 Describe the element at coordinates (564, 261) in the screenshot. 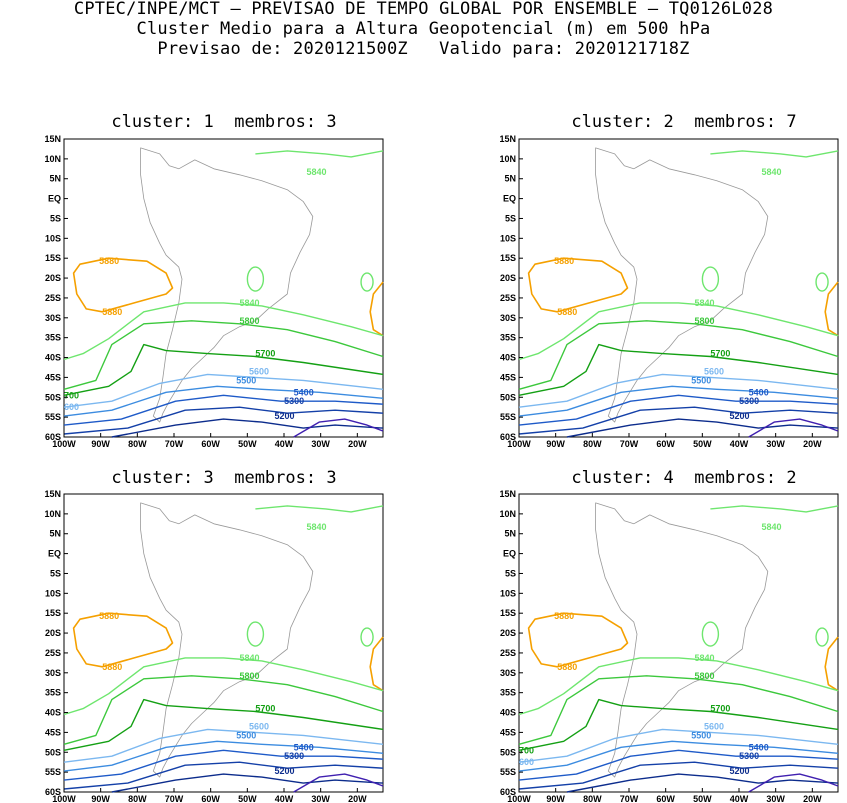

I see `contour-label-l5880a: 5880` at that location.